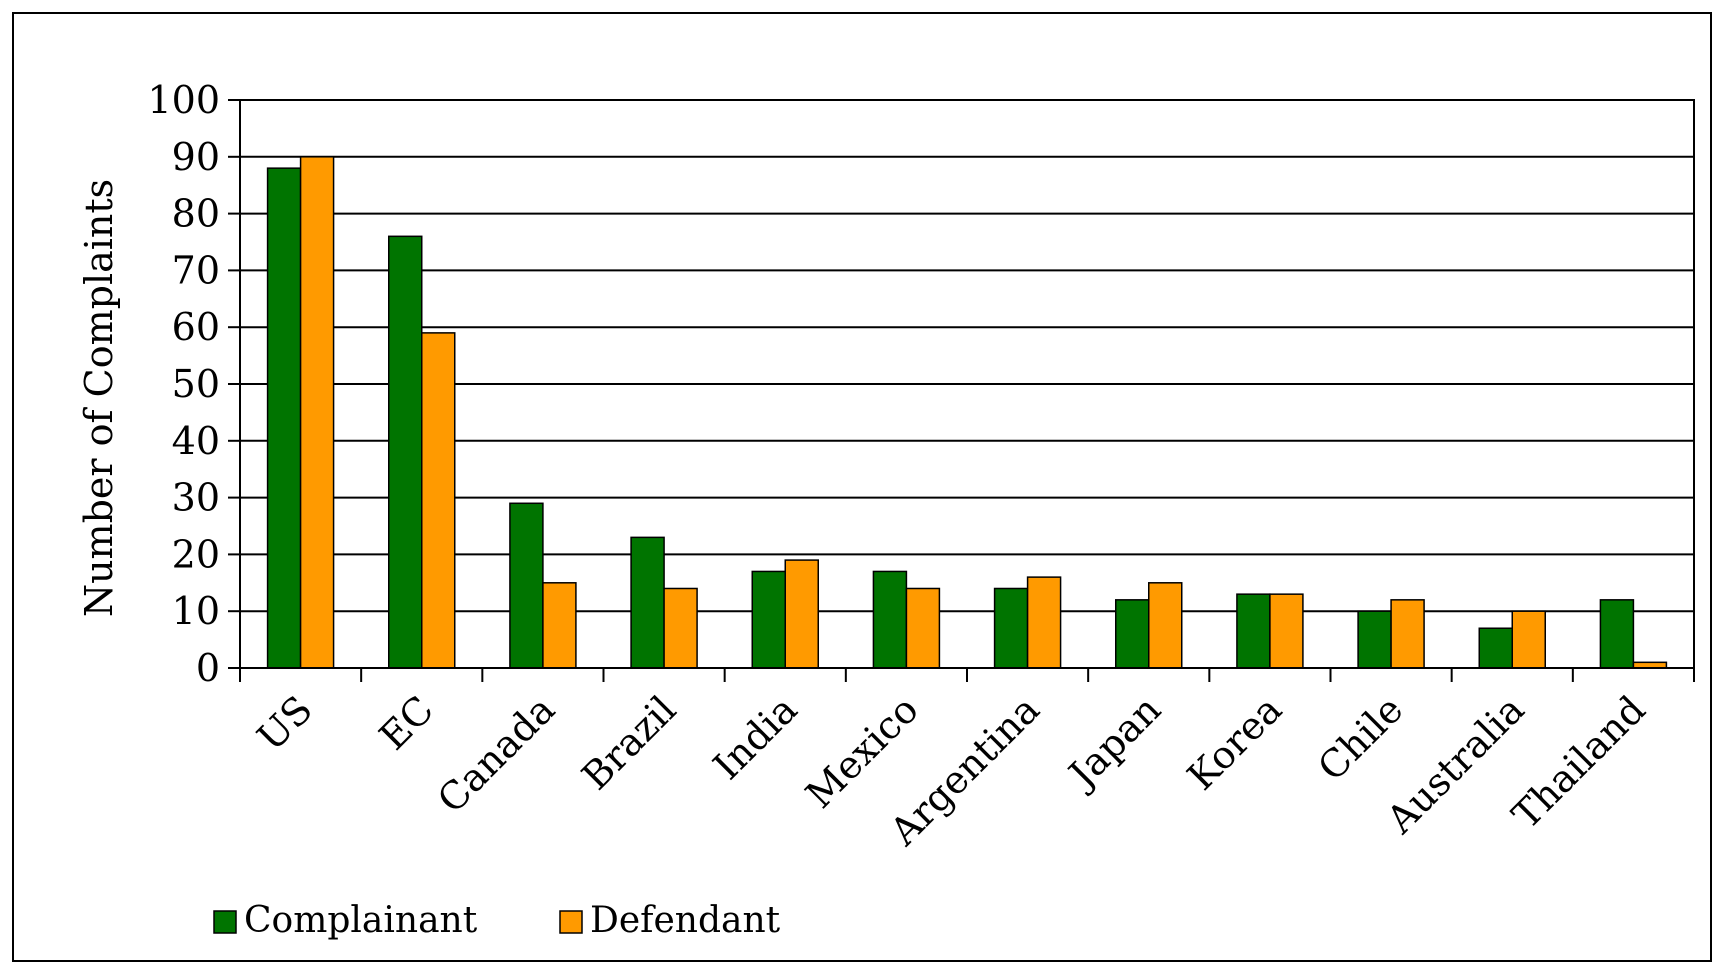 Image resolution: width=1726 pixels, height=966 pixels. I want to click on bar-defendant-australia, so click(1528, 639).